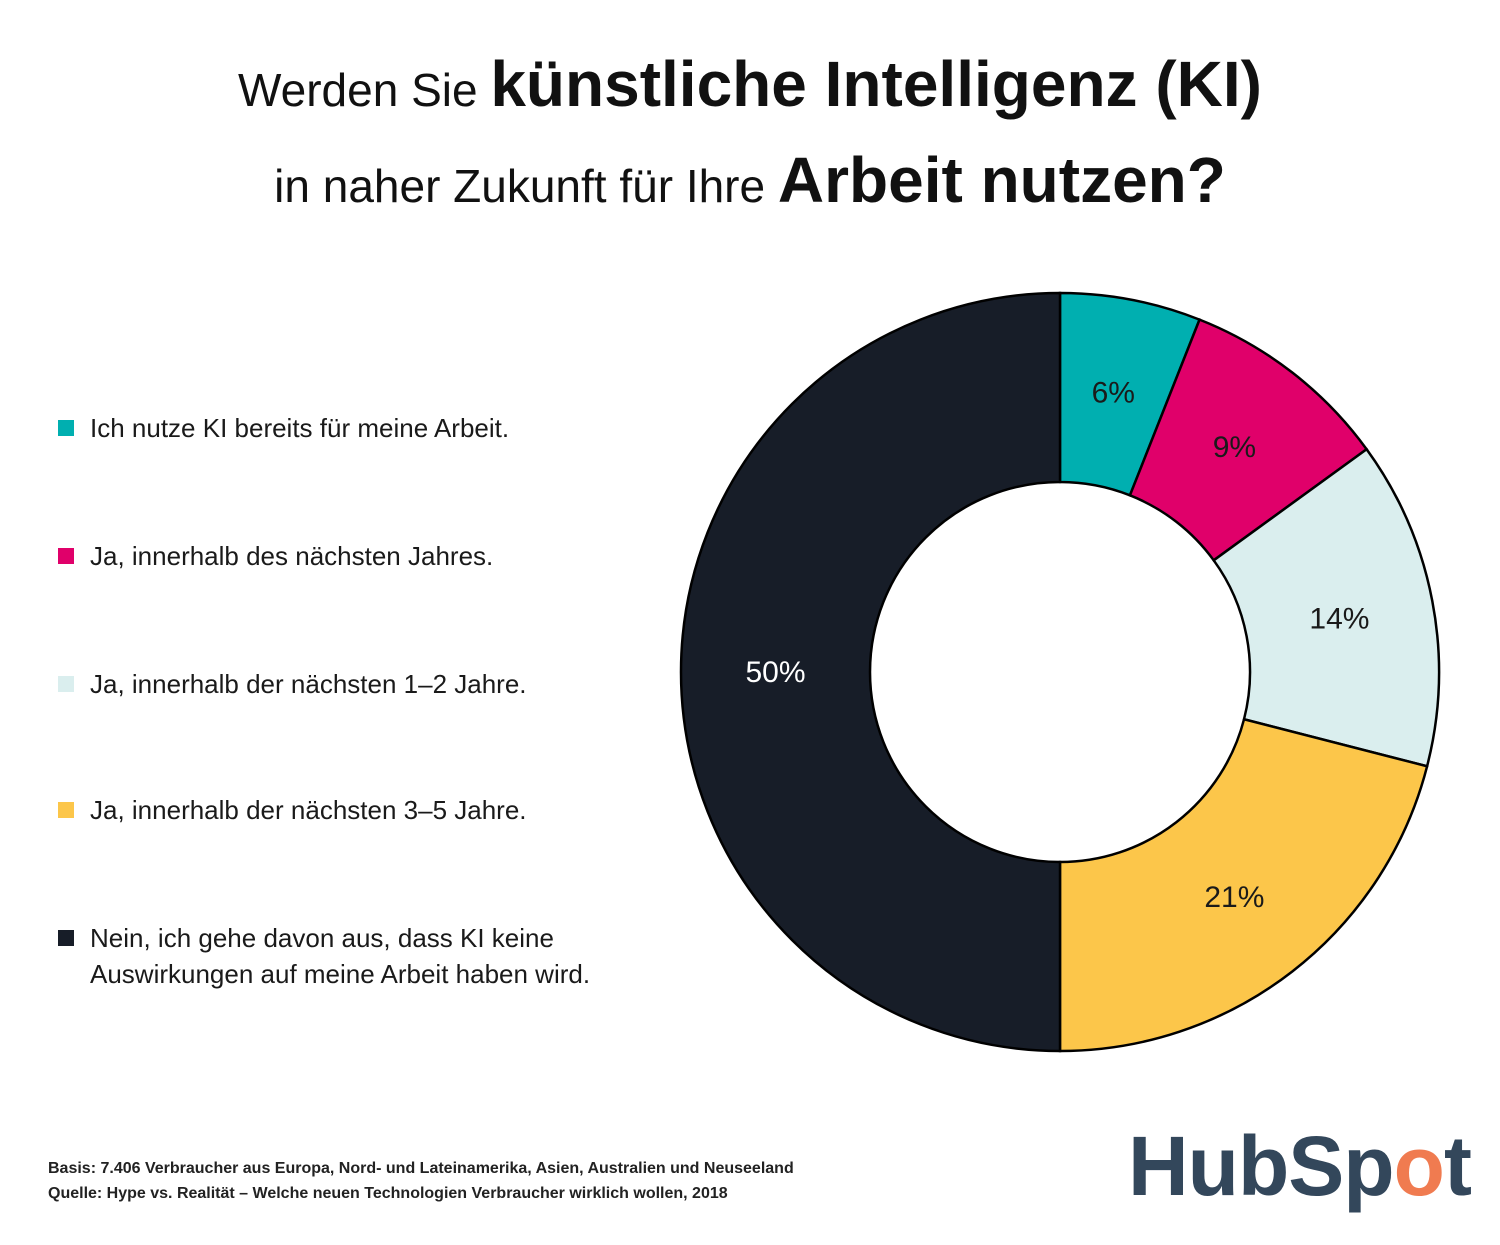 This screenshot has height=1245, width=1500. Describe the element at coordinates (1339, 619) in the screenshot. I see `slice-data-label: 14%` at that location.